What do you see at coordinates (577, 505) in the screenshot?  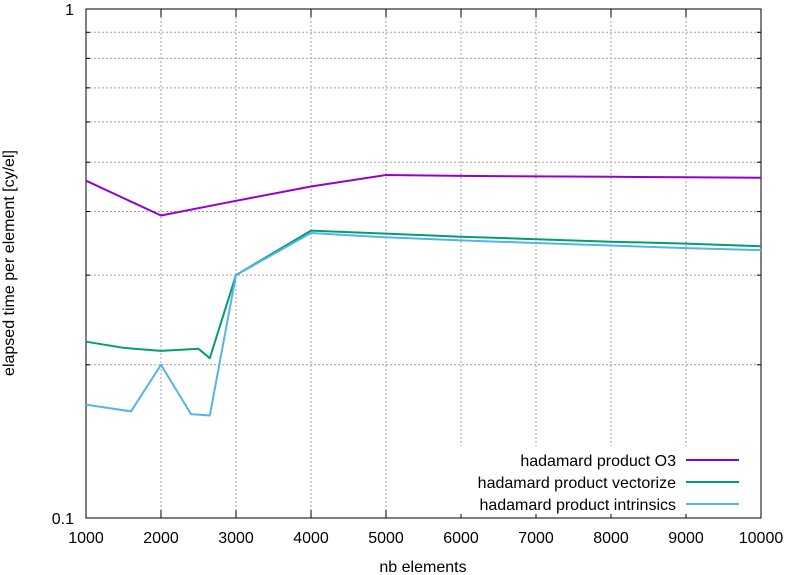 I see `legend-label: hadamard product intrinsics` at bounding box center [577, 505].